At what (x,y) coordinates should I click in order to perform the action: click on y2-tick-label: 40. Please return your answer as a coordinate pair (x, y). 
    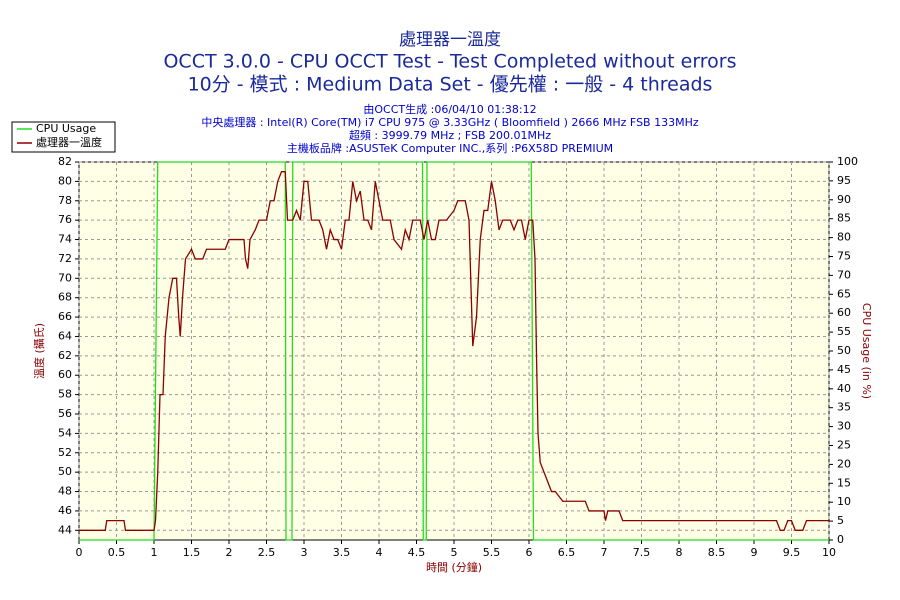
    Looking at the image, I should click on (844, 388).